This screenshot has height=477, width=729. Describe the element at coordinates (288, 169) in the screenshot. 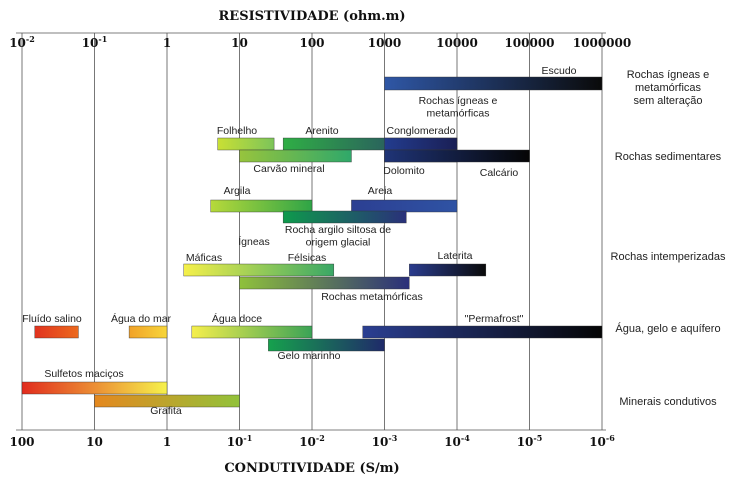

I see `bar-label-5: Carvão mineral` at that location.